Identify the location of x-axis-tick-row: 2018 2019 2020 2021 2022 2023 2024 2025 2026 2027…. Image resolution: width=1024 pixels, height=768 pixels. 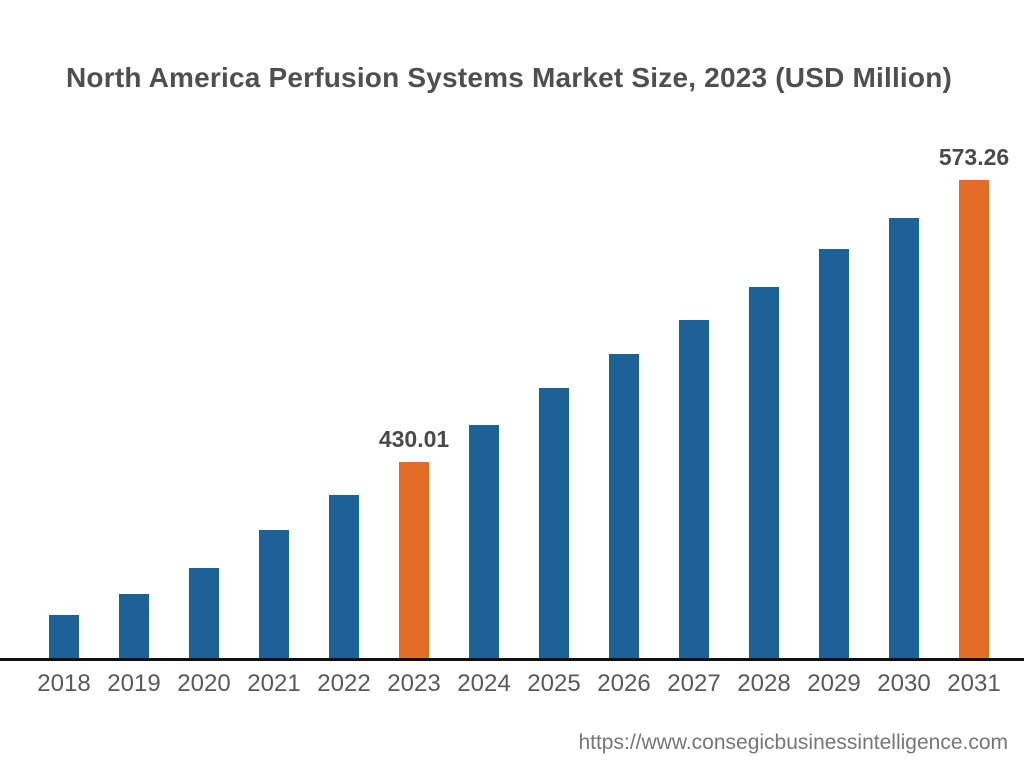
(519, 684).